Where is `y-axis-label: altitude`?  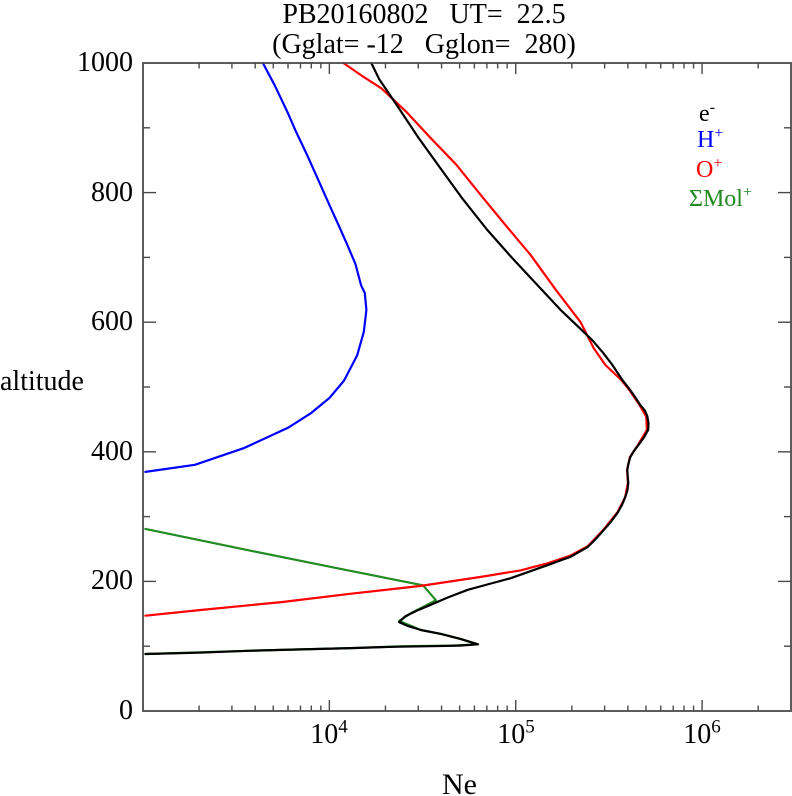
y-axis-label: altitude is located at coordinates (42, 381).